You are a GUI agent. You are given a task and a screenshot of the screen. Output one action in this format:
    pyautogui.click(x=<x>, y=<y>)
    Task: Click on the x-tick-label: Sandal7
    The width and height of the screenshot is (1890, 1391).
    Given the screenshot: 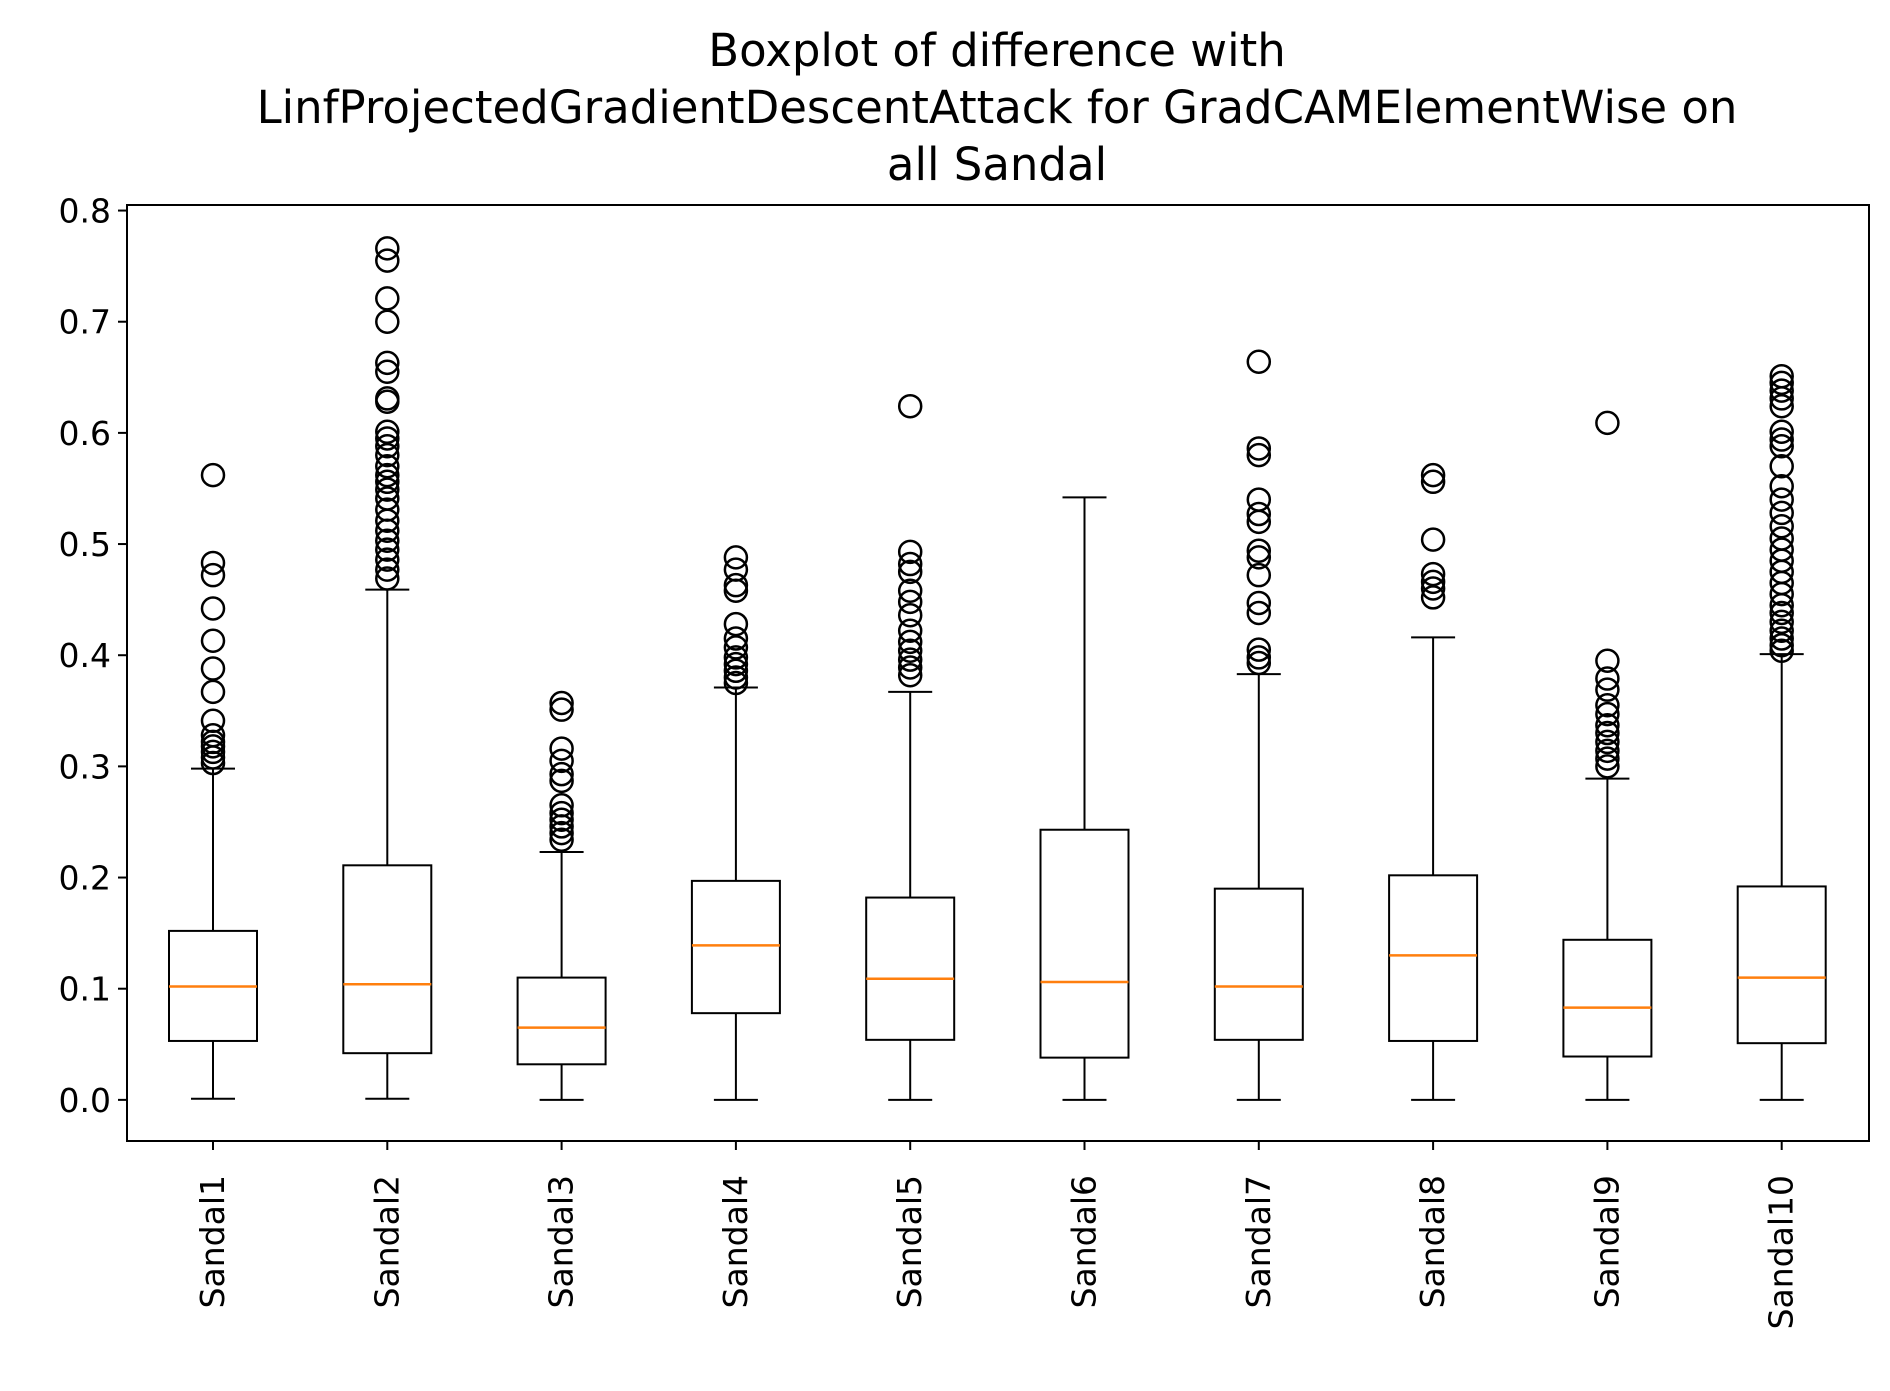 What is the action you would take?
    pyautogui.click(x=1258, y=1241)
    